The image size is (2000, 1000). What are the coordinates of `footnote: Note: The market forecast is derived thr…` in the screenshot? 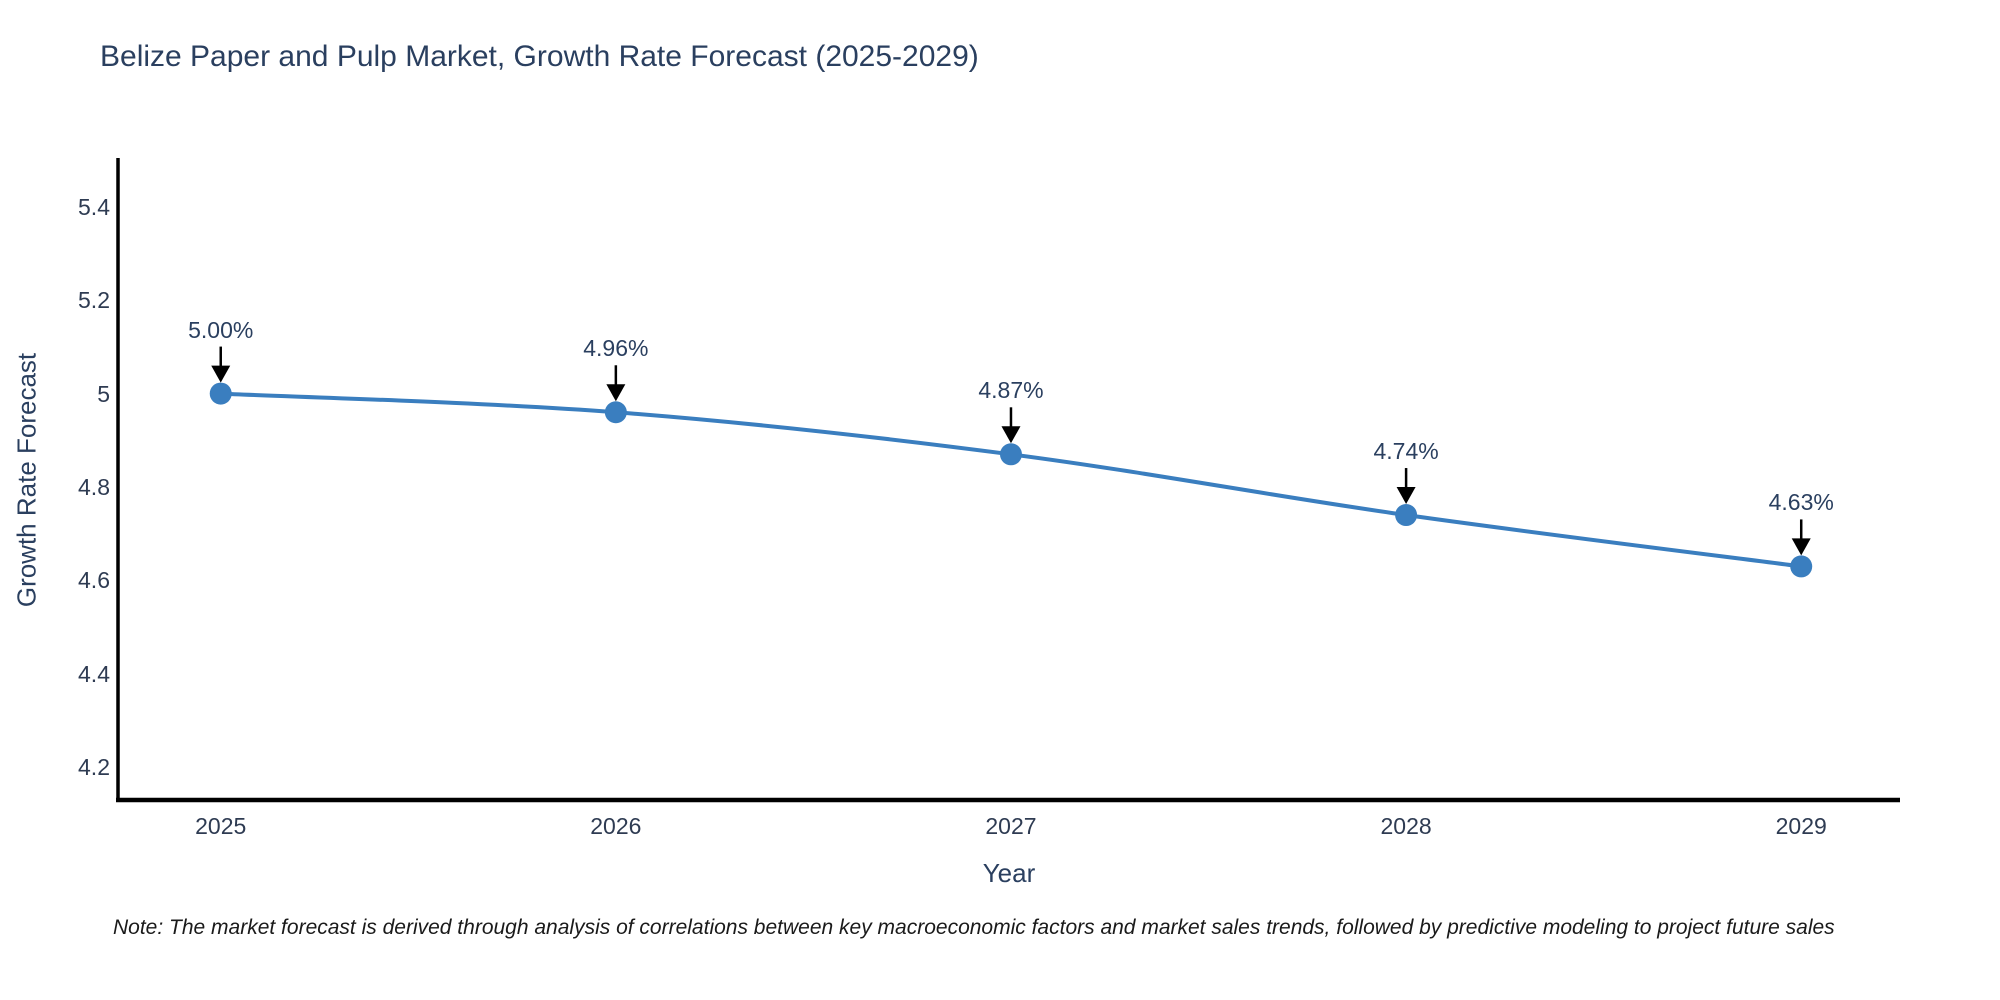 It's located at (974, 927).